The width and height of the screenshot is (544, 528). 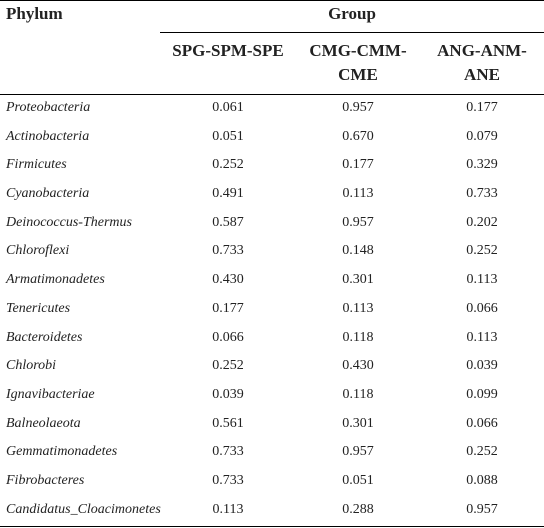 I want to click on phylum-cell: Candidatus_Cloacimonetes, so click(x=83, y=509).